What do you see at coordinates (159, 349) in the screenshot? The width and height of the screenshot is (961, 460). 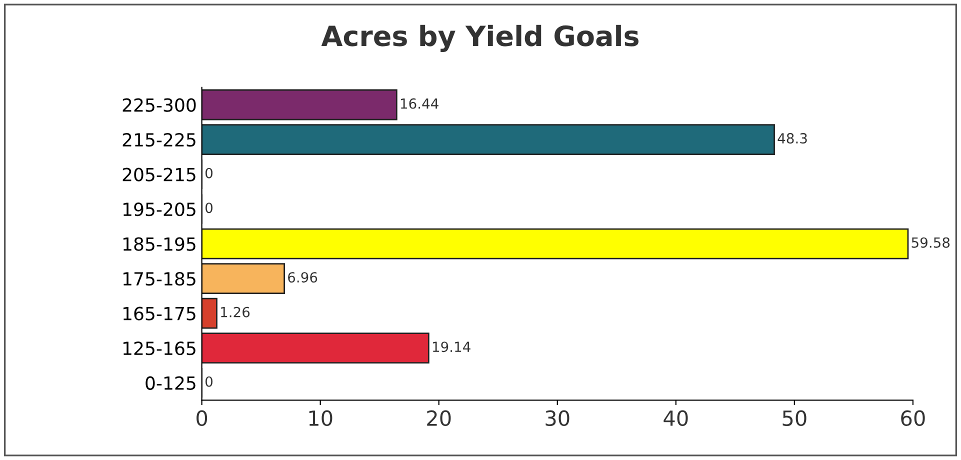 I see `y-tick-label: 125-165` at bounding box center [159, 349].